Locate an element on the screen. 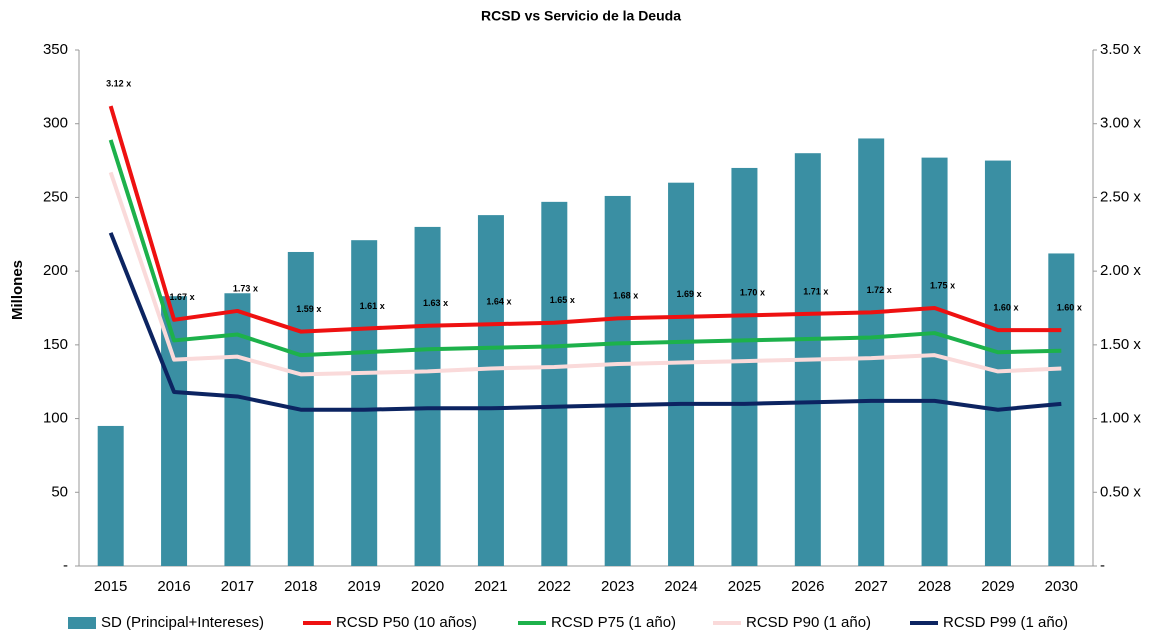 Image resolution: width=1163 pixels, height=636 pixels. x-tick-label: 2018 is located at coordinates (300, 586).